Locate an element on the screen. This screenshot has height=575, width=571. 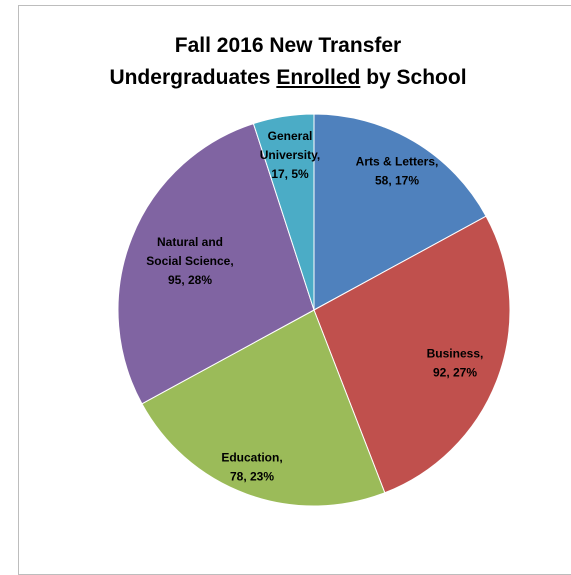
title-line: Fall 2016 New Transfer is located at coordinates (288, 45).